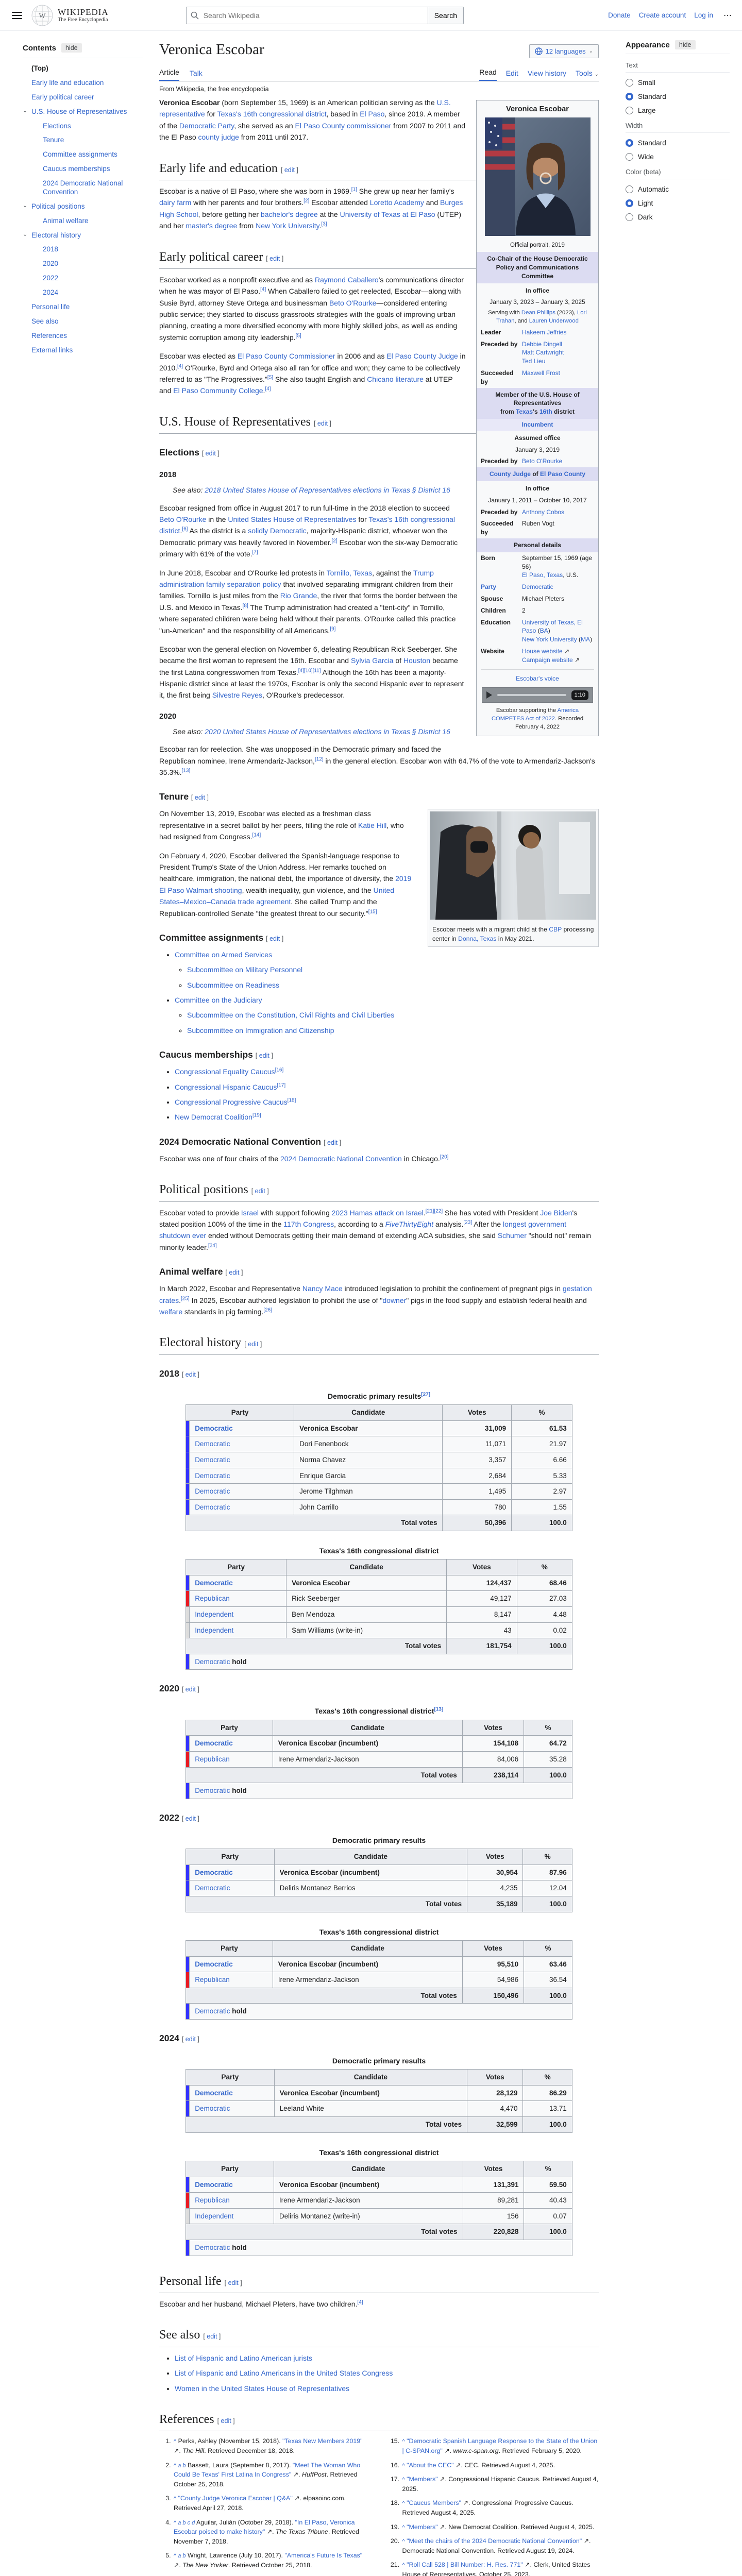 The height and width of the screenshot is (2576, 742). What do you see at coordinates (83, 169) in the screenshot?
I see `toc-item: Caucus memberships` at bounding box center [83, 169].